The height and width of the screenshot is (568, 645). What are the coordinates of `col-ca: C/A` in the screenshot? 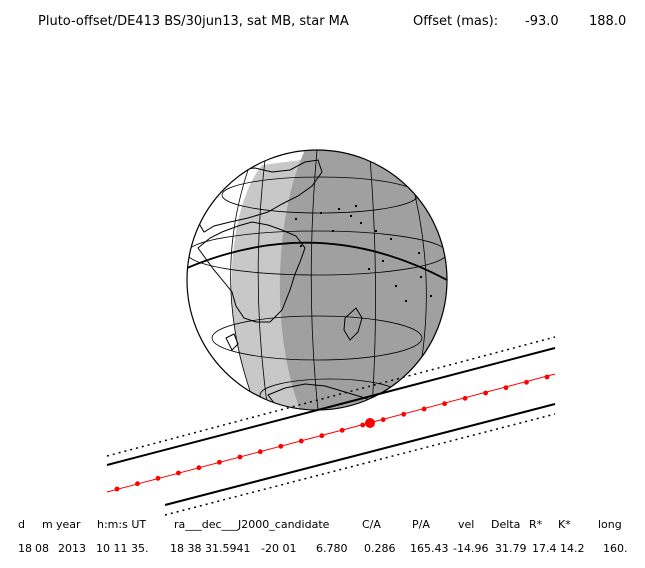 It's located at (371, 524).